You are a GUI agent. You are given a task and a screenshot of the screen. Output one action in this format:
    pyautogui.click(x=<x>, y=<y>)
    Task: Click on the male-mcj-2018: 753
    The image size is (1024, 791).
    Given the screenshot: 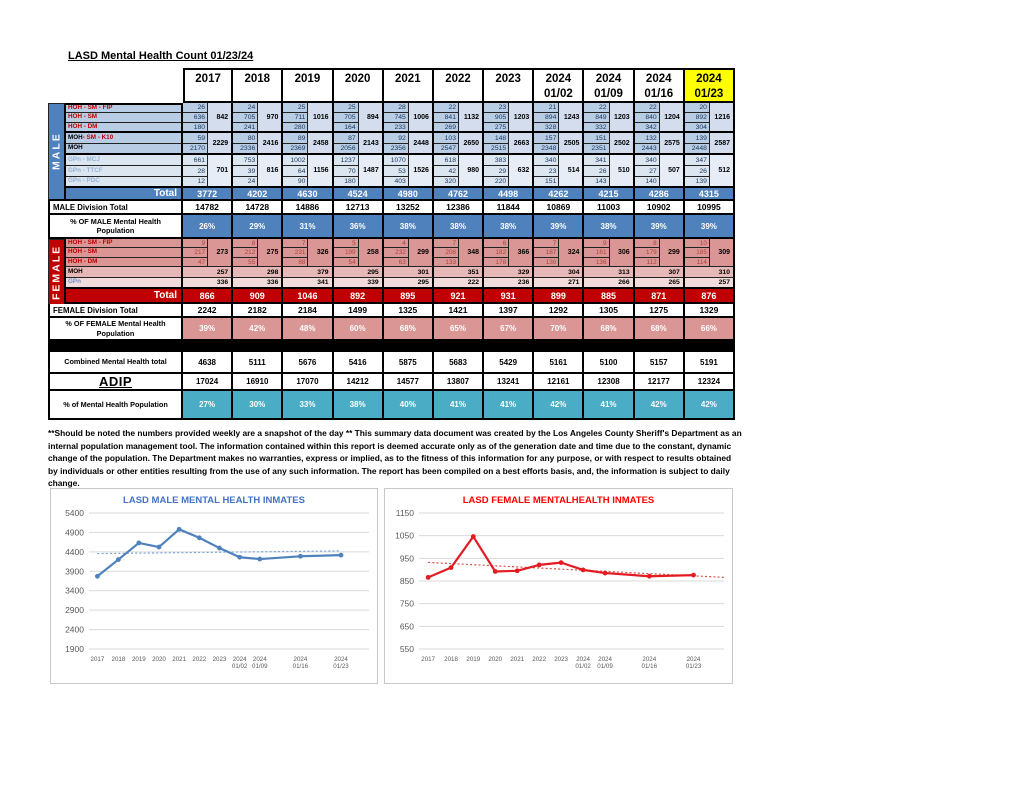 What is the action you would take?
    pyautogui.click(x=246, y=160)
    